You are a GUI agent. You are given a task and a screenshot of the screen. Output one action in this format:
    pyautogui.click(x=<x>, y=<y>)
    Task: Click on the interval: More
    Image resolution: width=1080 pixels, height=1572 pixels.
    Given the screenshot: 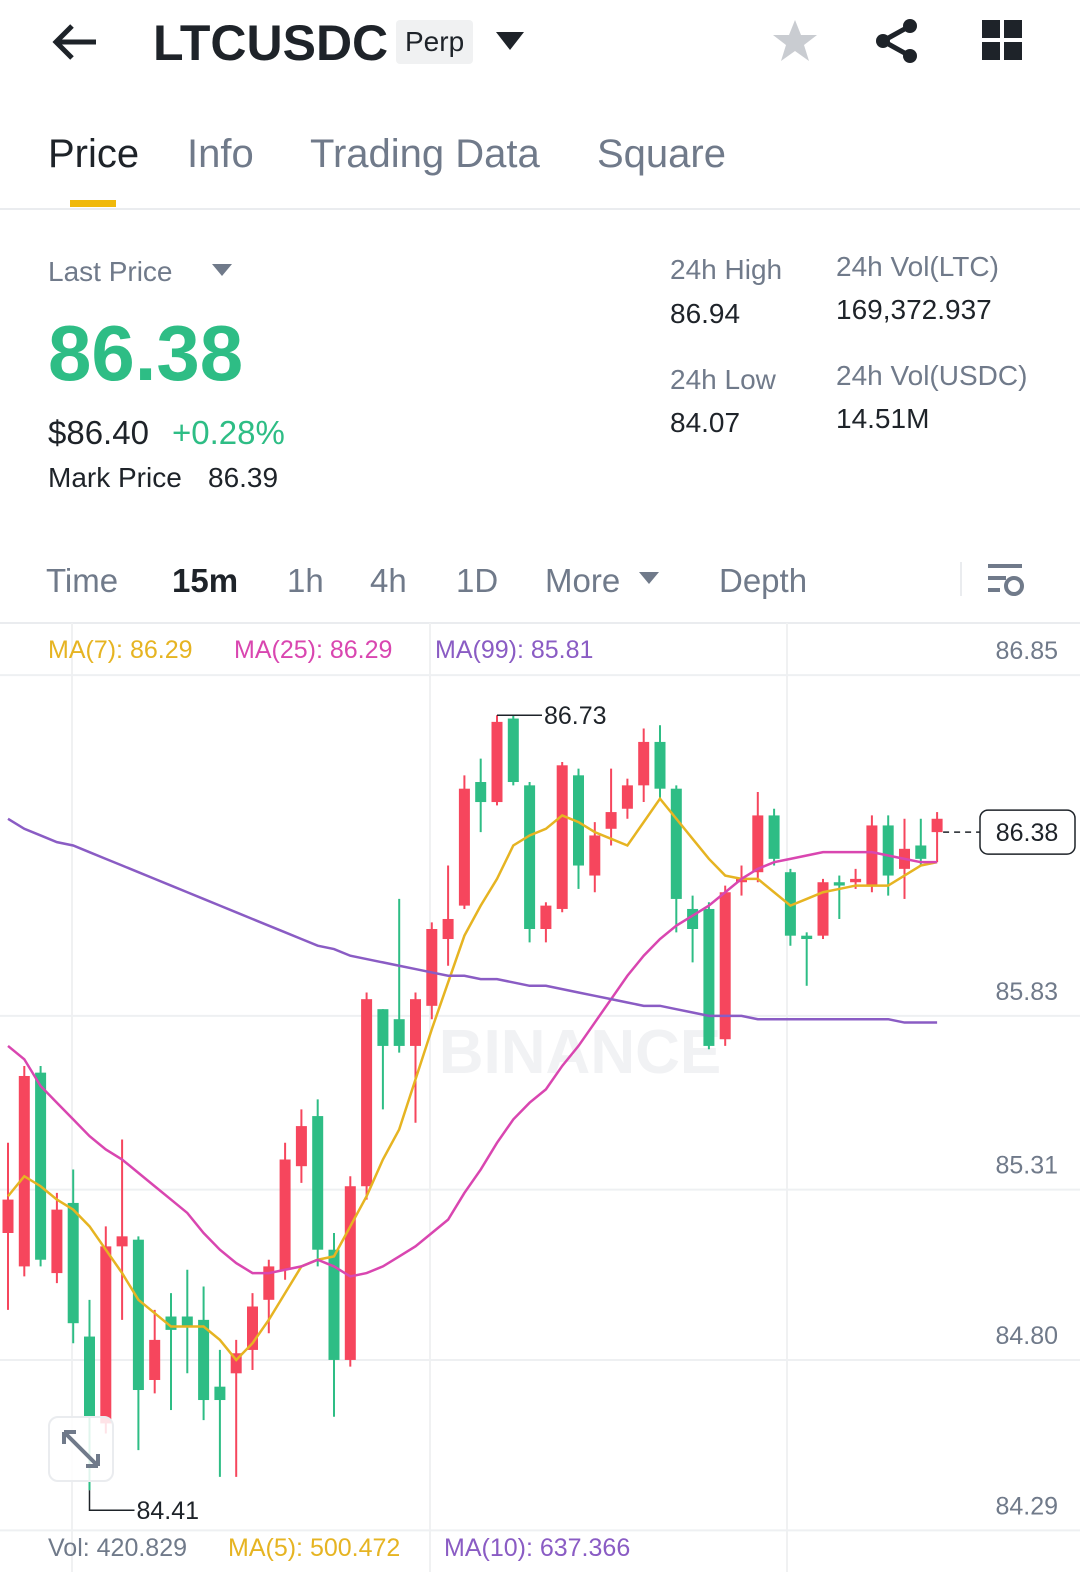 What is the action you would take?
    pyautogui.click(x=583, y=580)
    